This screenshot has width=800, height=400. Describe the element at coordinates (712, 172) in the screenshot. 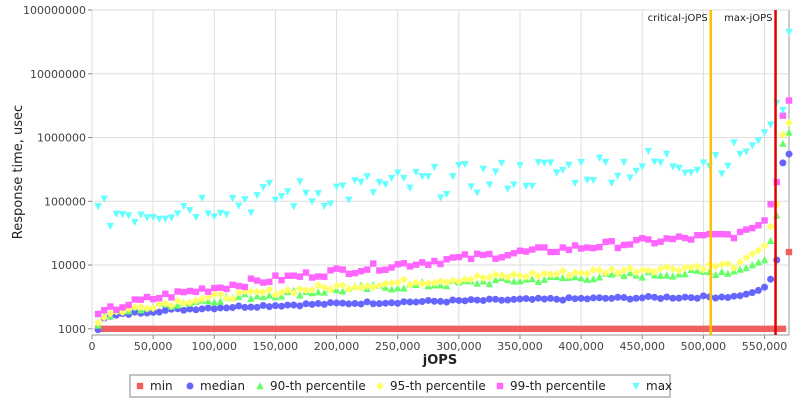

I see `threshold-markers: critical-jOPS max-jOPS` at that location.